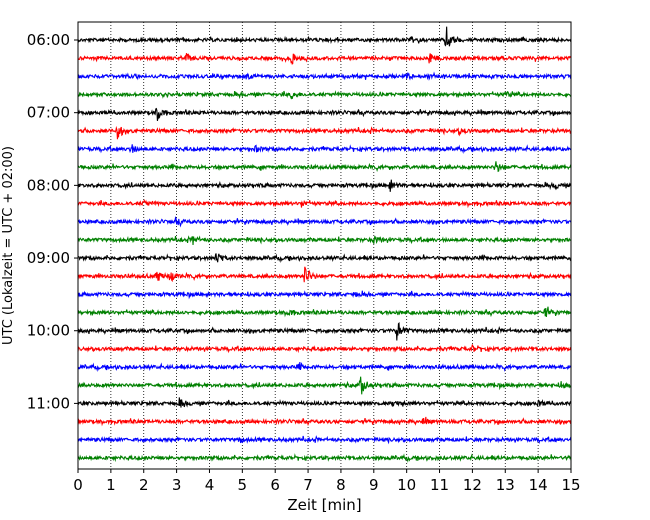  I want to click on x-axis-ticks: 0 1 2 3 4 5 6 7 8 9 10 11 12 13 14 15, so click(327, 481).